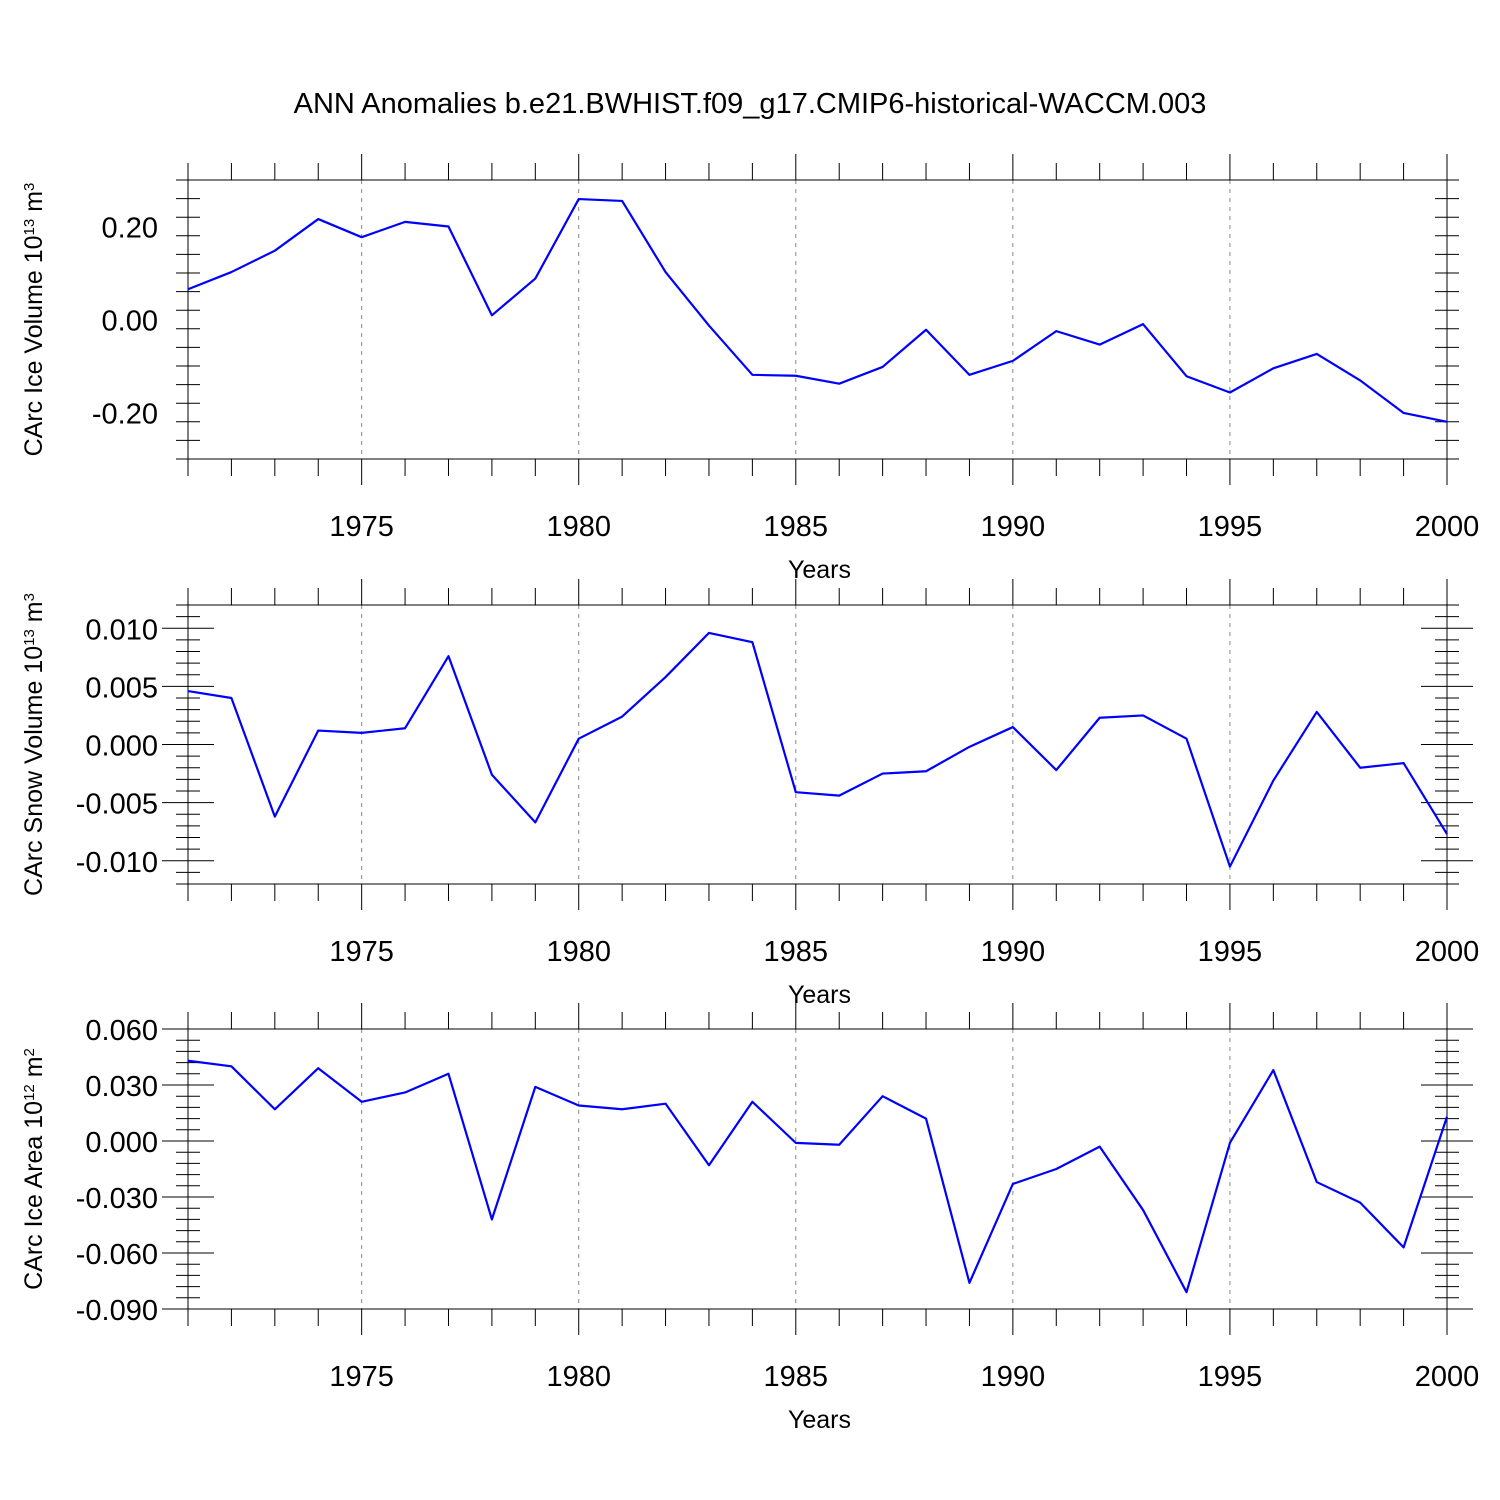  I want to click on y-tick-label: -0.090, so click(117, 1311).